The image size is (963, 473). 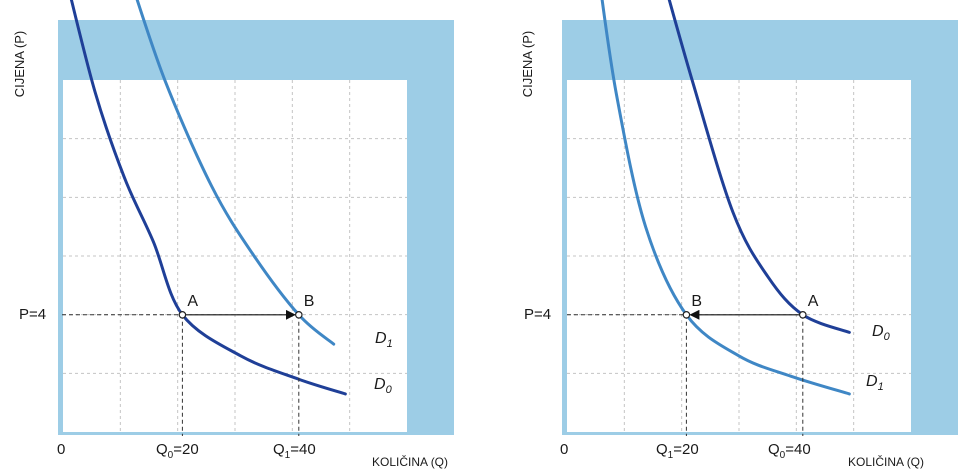 What do you see at coordinates (294, 451) in the screenshot?
I see `x-tick-label-q1: Q1=40` at bounding box center [294, 451].